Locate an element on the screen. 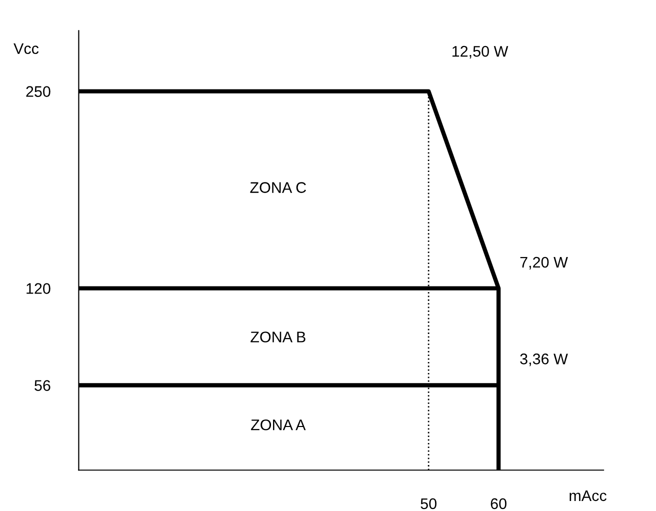 This screenshot has width=656, height=511. y-axis-title: Vcc is located at coordinates (26, 48).